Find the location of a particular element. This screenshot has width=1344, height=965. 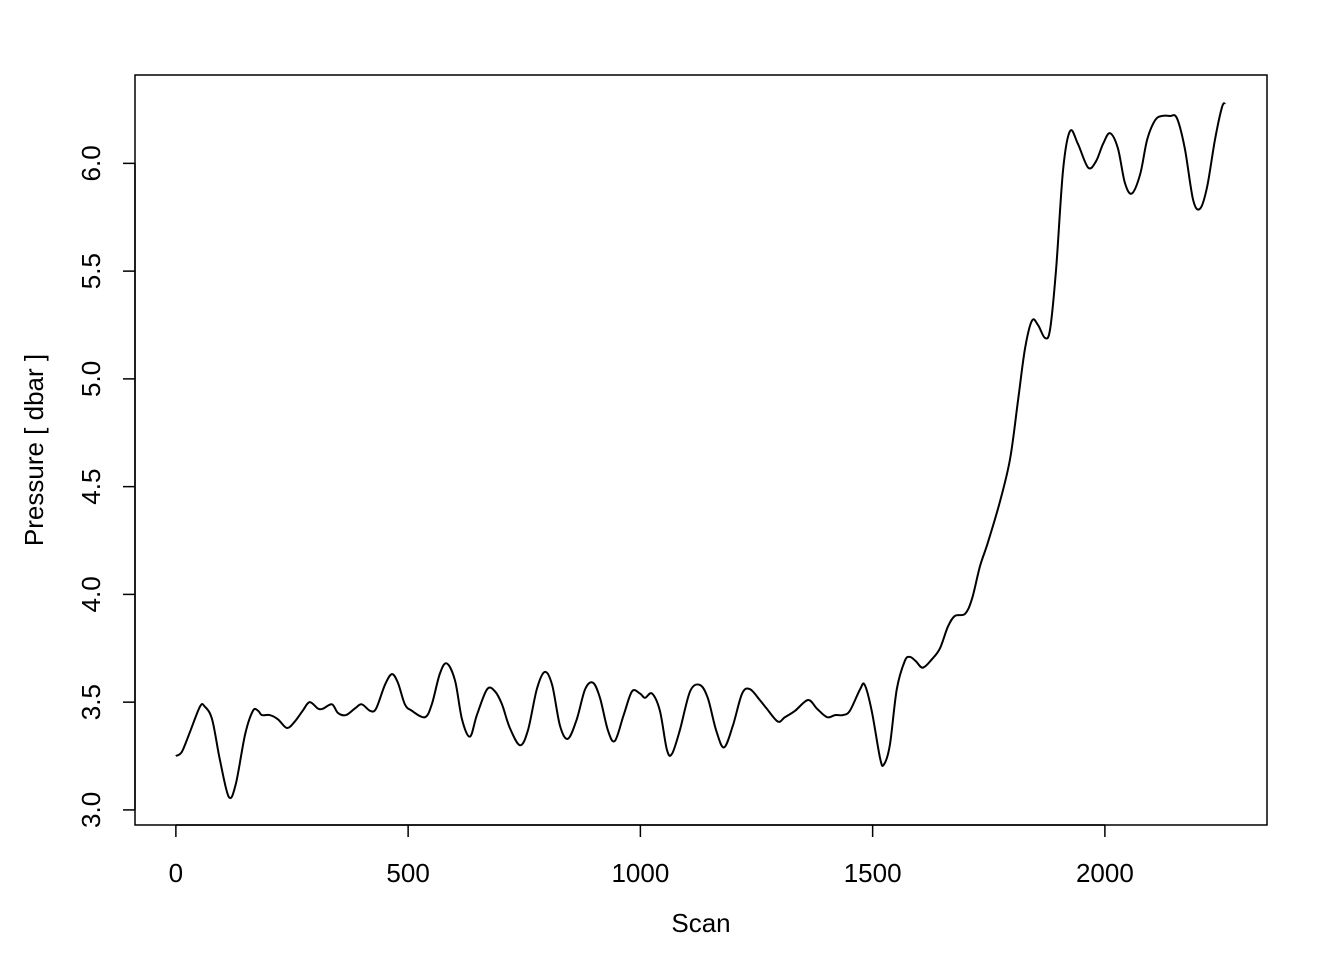

y-tick-label: 3.5 is located at coordinates (91, 702).